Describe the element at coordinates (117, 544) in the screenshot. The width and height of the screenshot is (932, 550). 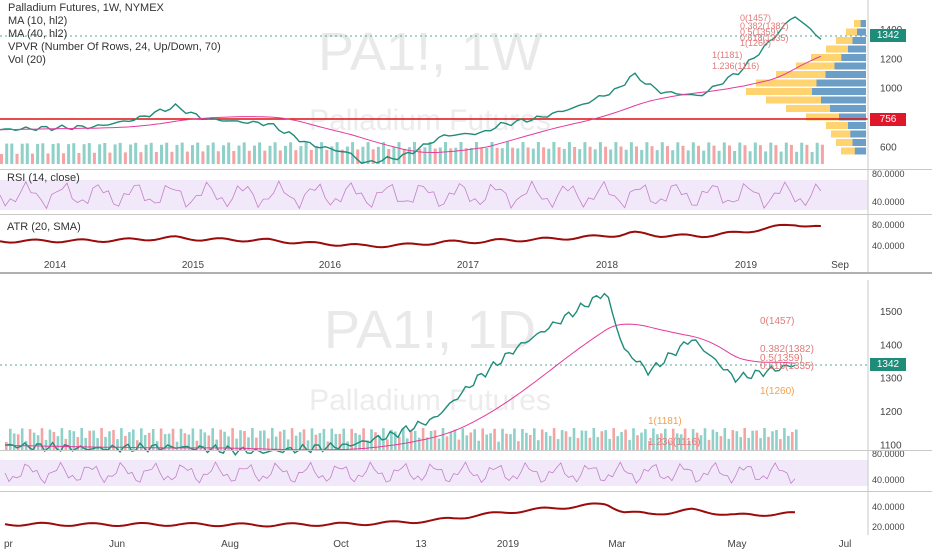
I see `daily-time-tick: Jun` at that location.